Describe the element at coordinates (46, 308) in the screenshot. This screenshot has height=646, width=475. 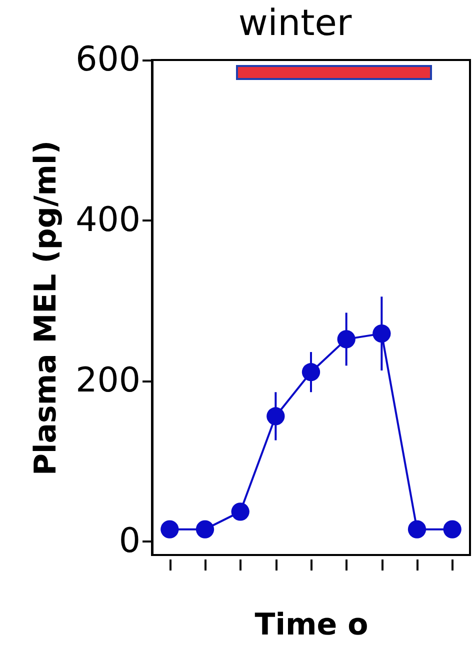
I see `y-axis-title: Plasma MEL (pg/ml)` at that location.